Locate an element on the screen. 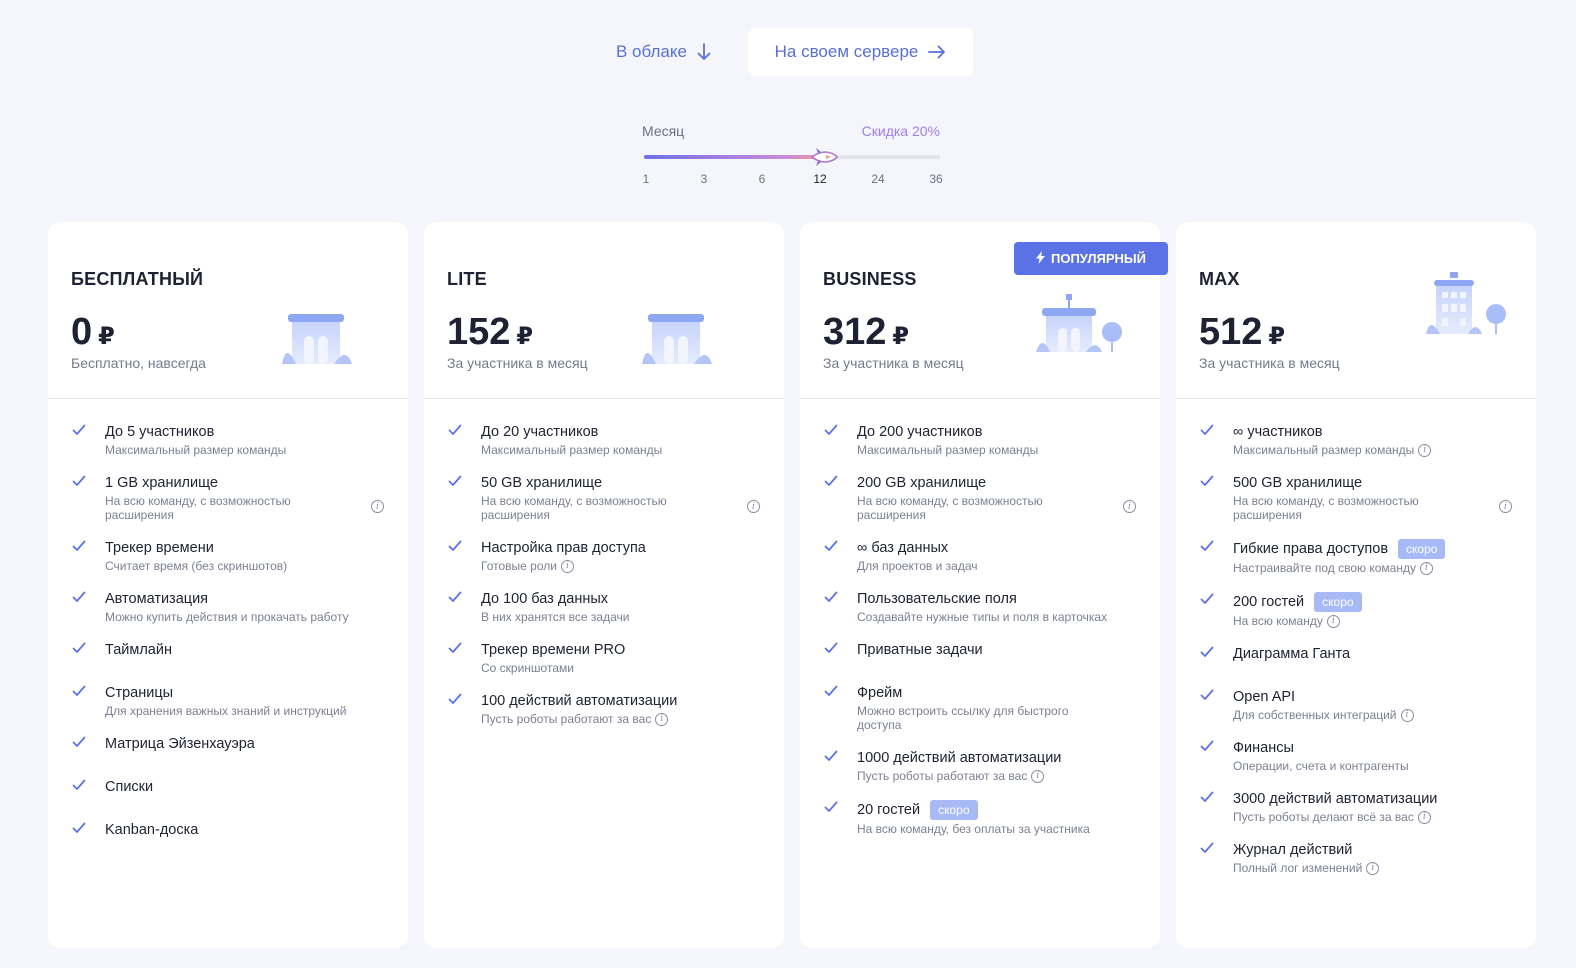 This screenshot has height=968, width=1576. tab-cloud: В облаке is located at coordinates (663, 52).